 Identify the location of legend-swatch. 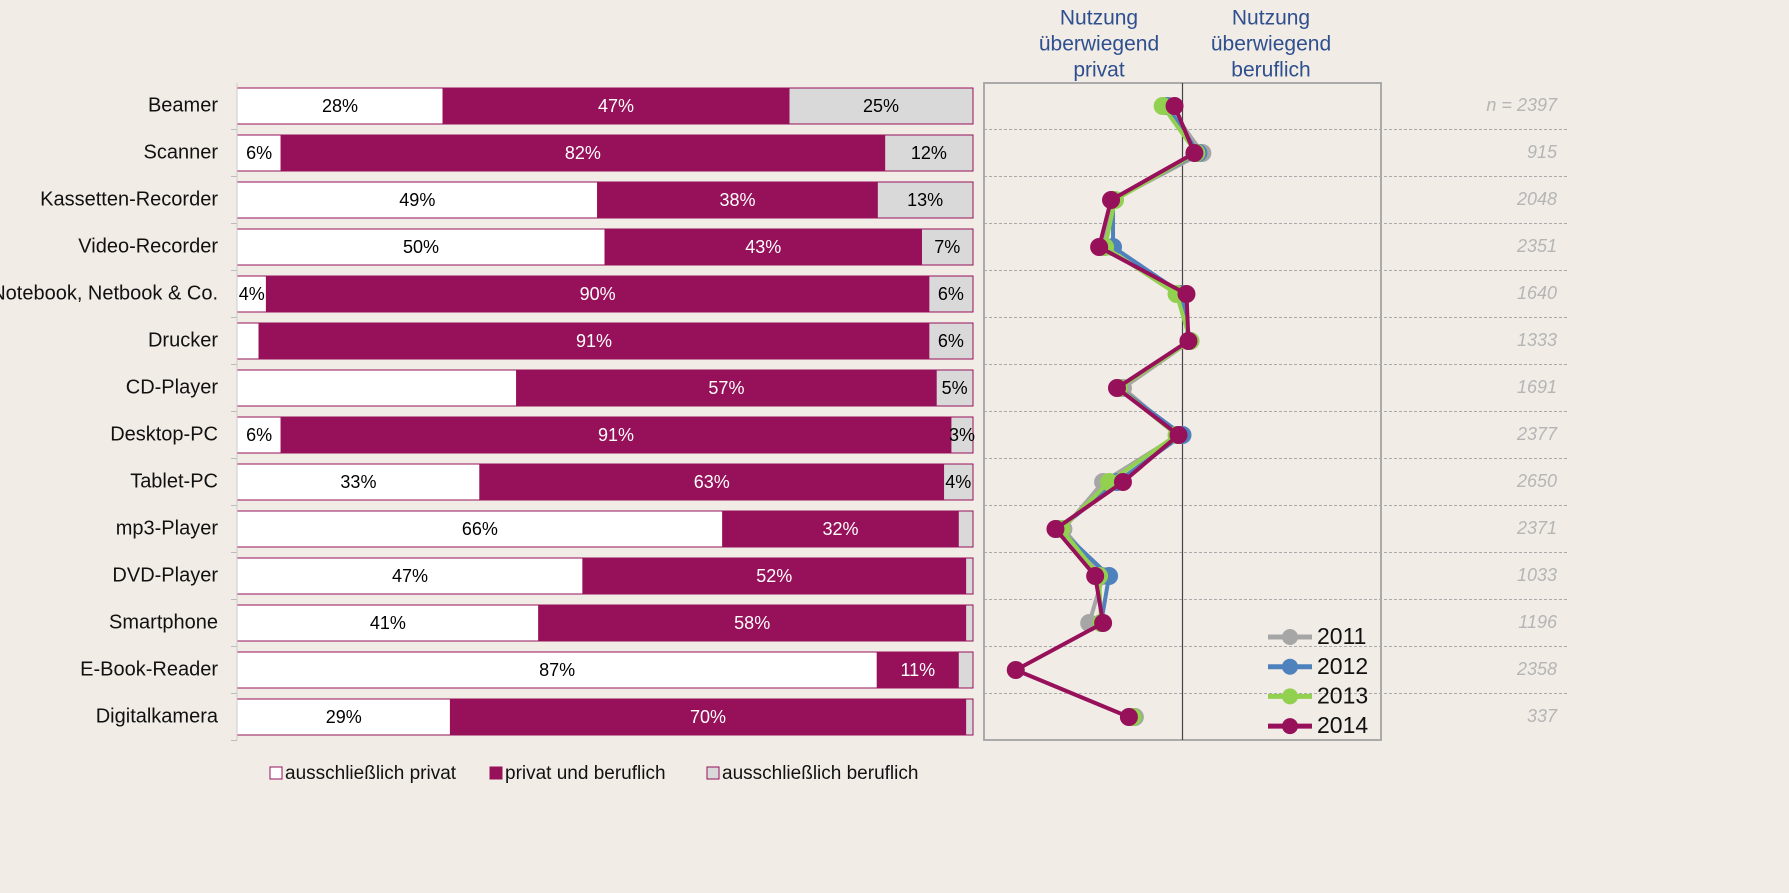
(713, 773).